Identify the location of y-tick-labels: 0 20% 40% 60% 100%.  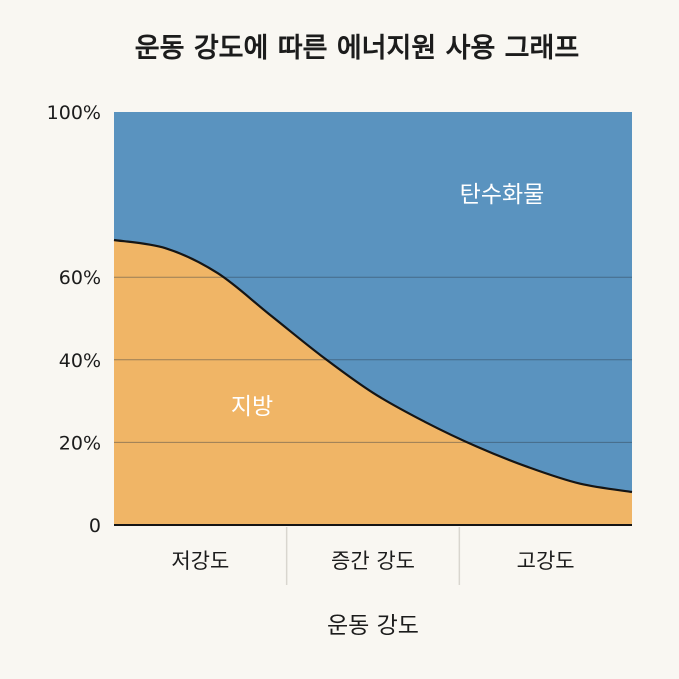
(74, 319).